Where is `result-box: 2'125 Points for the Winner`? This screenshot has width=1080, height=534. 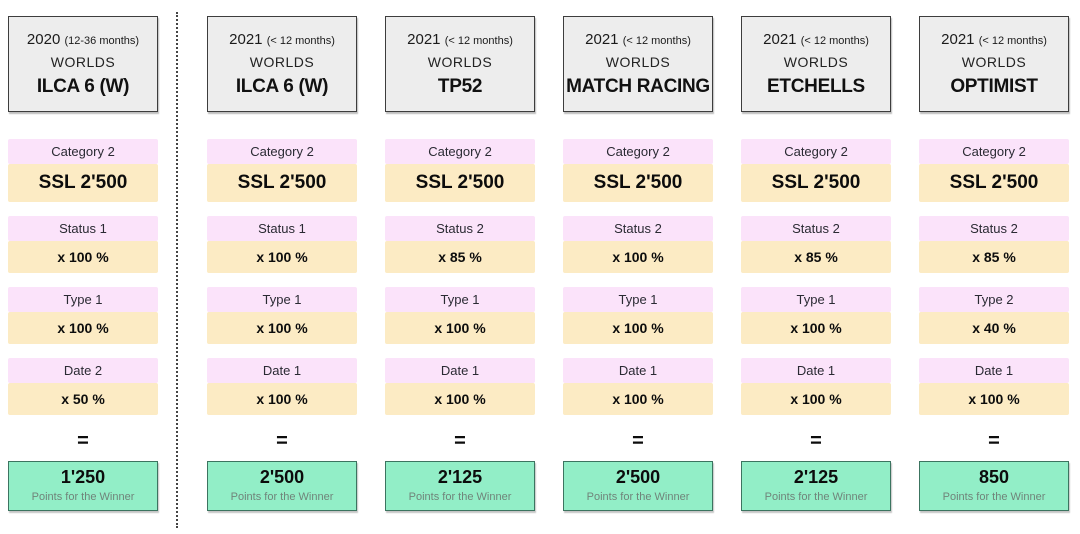
result-box: 2'125 Points for the Winner is located at coordinates (460, 486).